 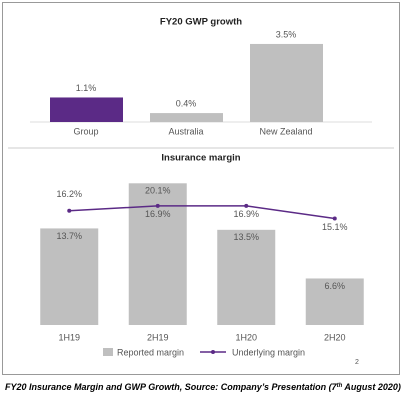 What do you see at coordinates (286, 34) in the screenshot?
I see `value-label: 3.5%` at bounding box center [286, 34].